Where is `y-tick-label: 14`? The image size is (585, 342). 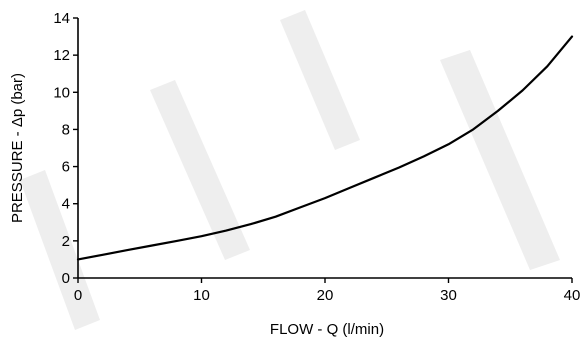 y-tick-label: 14 is located at coordinates (61, 18).